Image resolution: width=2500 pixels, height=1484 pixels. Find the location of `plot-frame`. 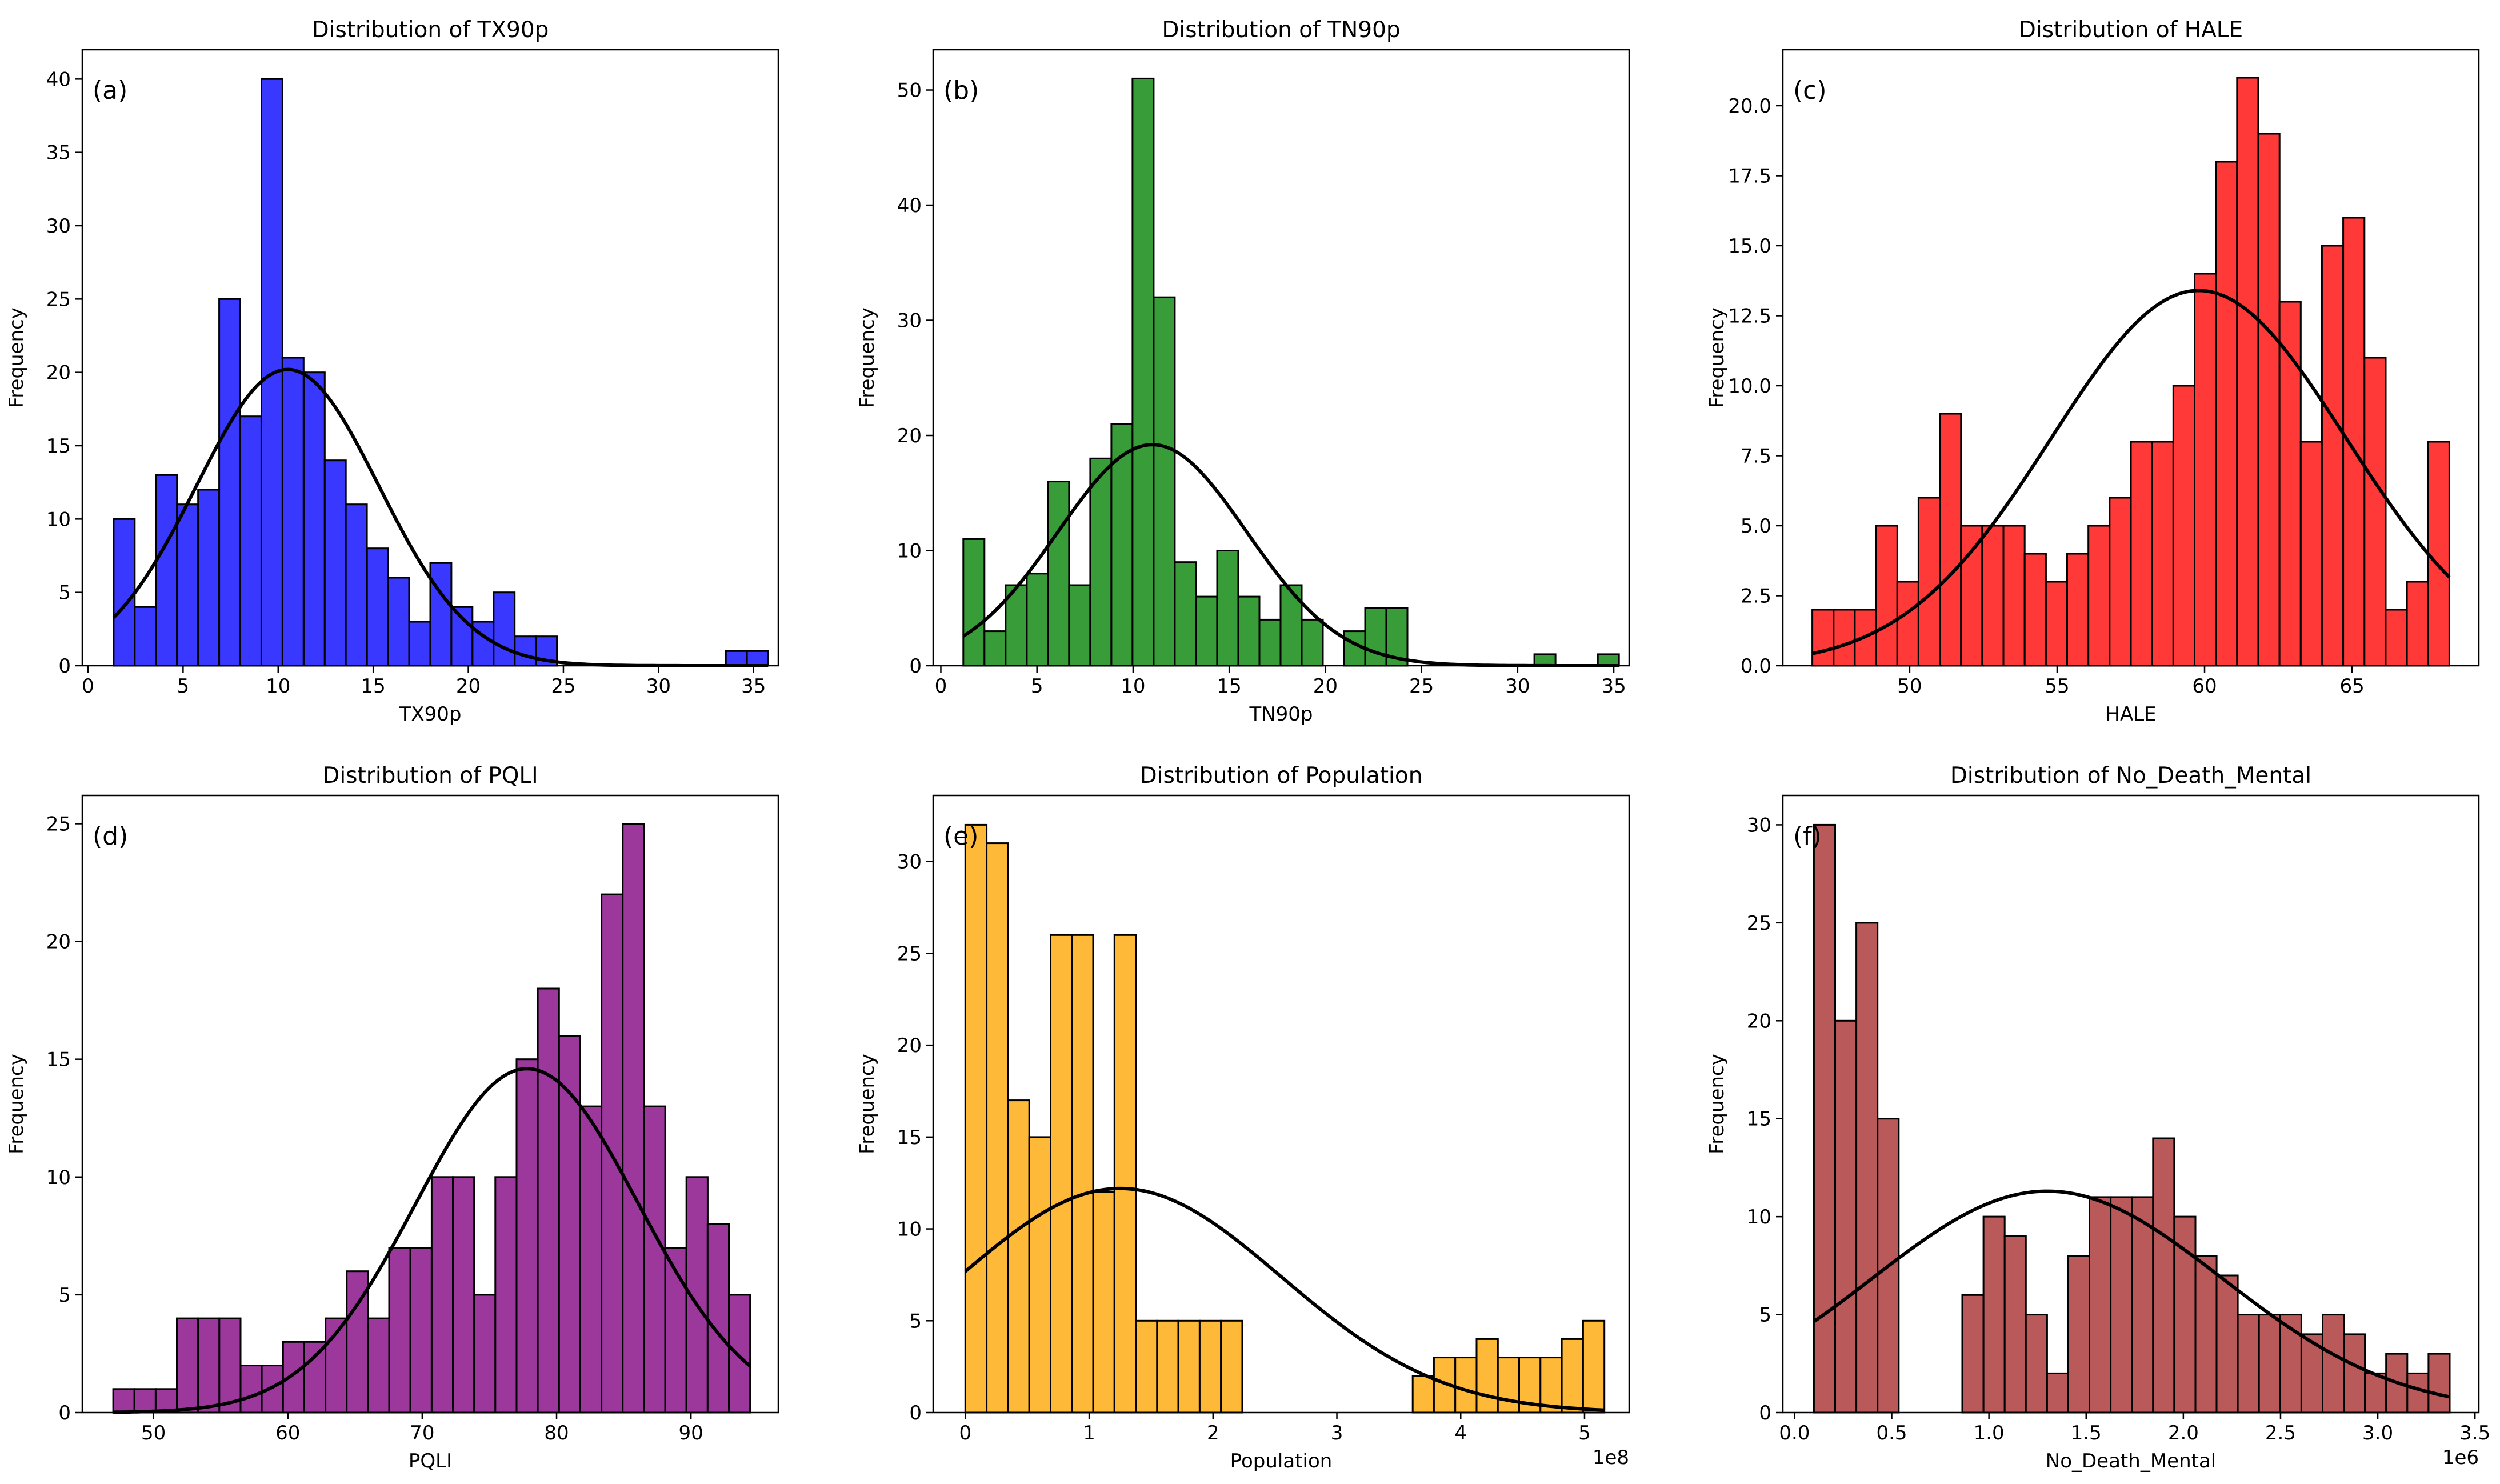

plot-frame is located at coordinates (1281, 1104).